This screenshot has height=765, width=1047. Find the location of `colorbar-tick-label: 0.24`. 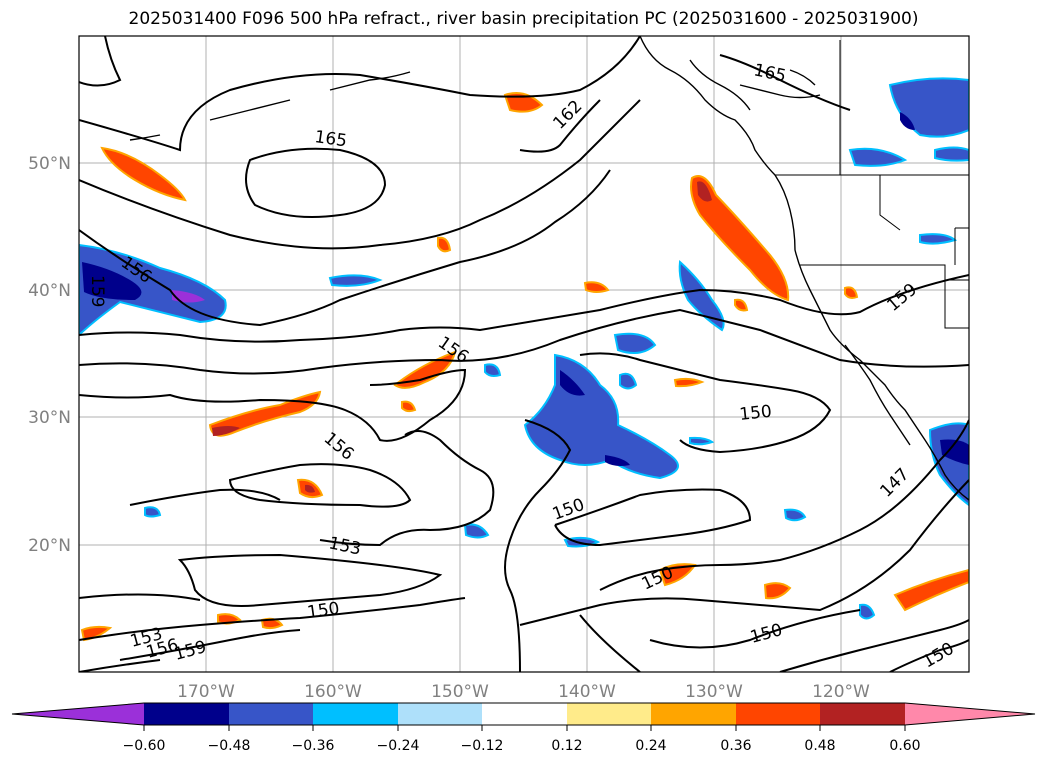

colorbar-tick-label: 0.24 is located at coordinates (650, 746).